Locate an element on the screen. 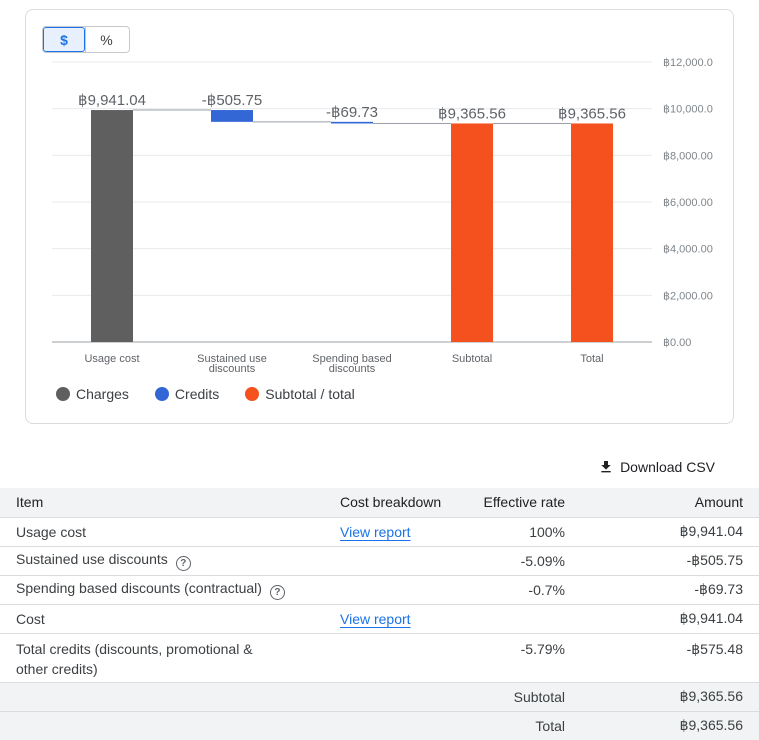  bar-subtotal is located at coordinates (472, 232).